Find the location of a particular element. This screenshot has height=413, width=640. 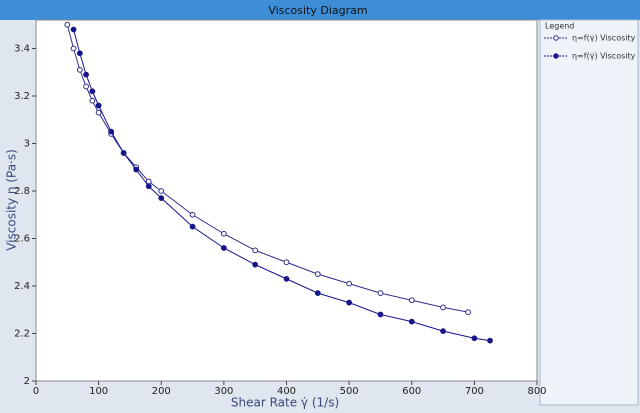

y-tick-label: 2.4 is located at coordinates (22, 286).